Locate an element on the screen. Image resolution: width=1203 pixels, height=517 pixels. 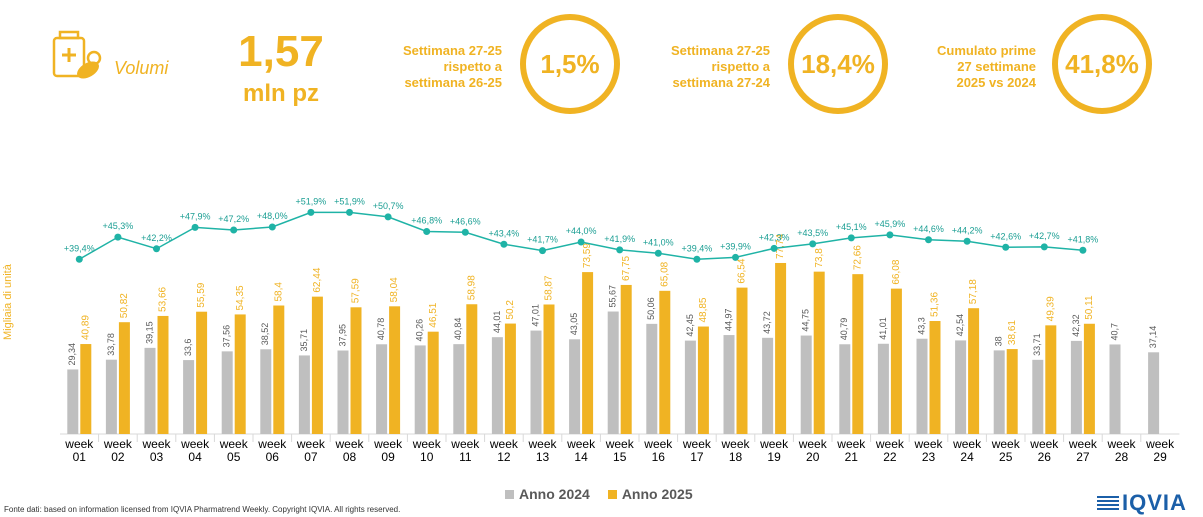
x-tick-label: 27 is located at coordinates (1083, 457).